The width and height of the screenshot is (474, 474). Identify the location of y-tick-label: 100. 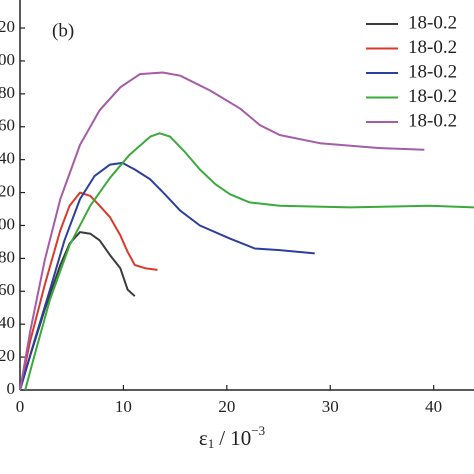
(7, 223).